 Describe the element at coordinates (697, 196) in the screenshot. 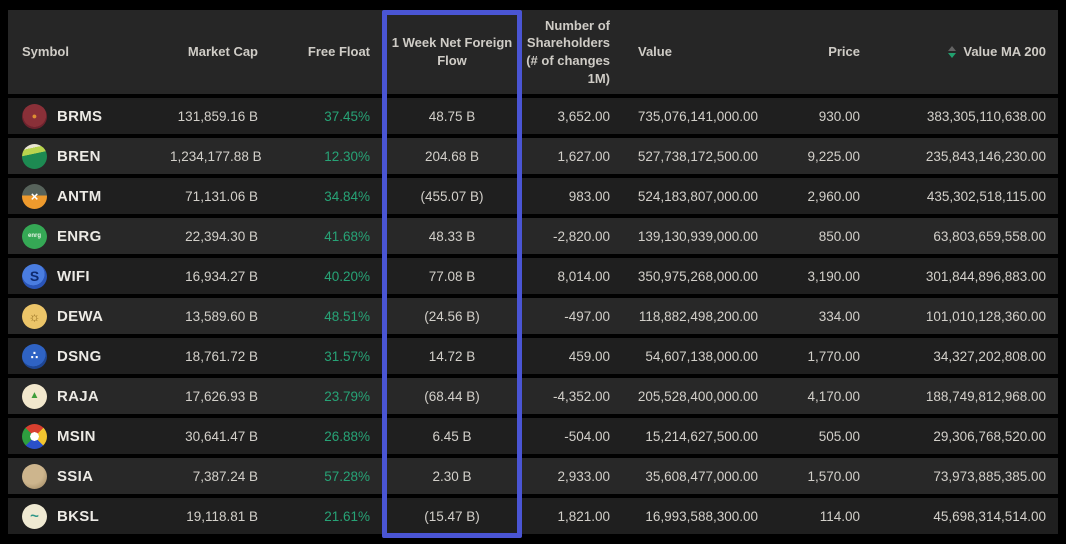

I see `value-cell: 524,183,807,000.00` at that location.